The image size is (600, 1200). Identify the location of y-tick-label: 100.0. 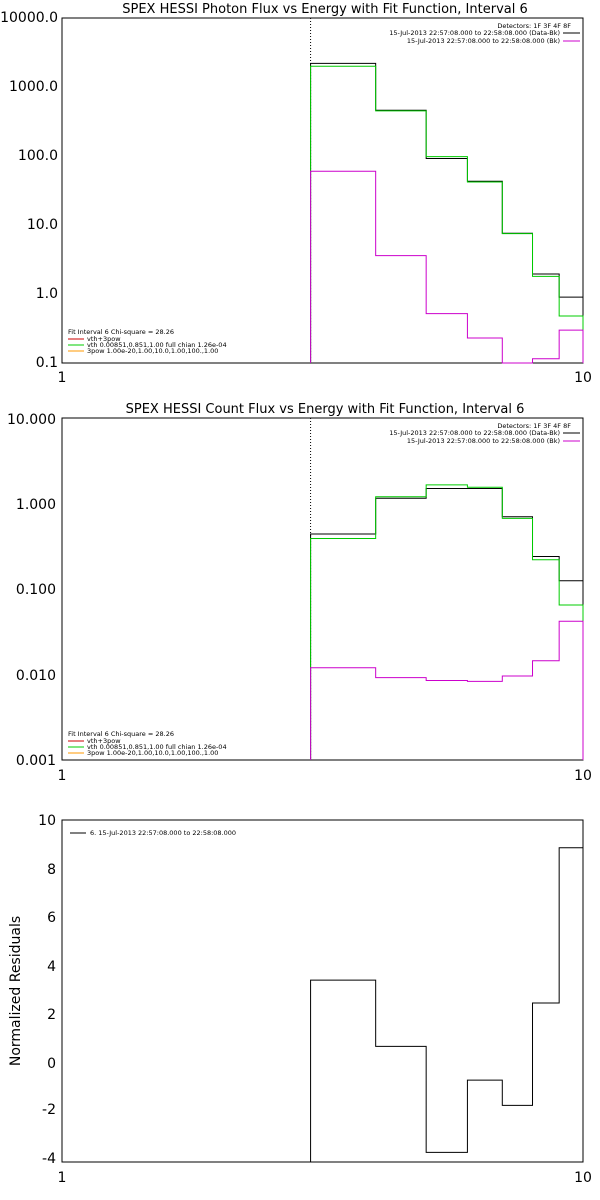
(38, 156).